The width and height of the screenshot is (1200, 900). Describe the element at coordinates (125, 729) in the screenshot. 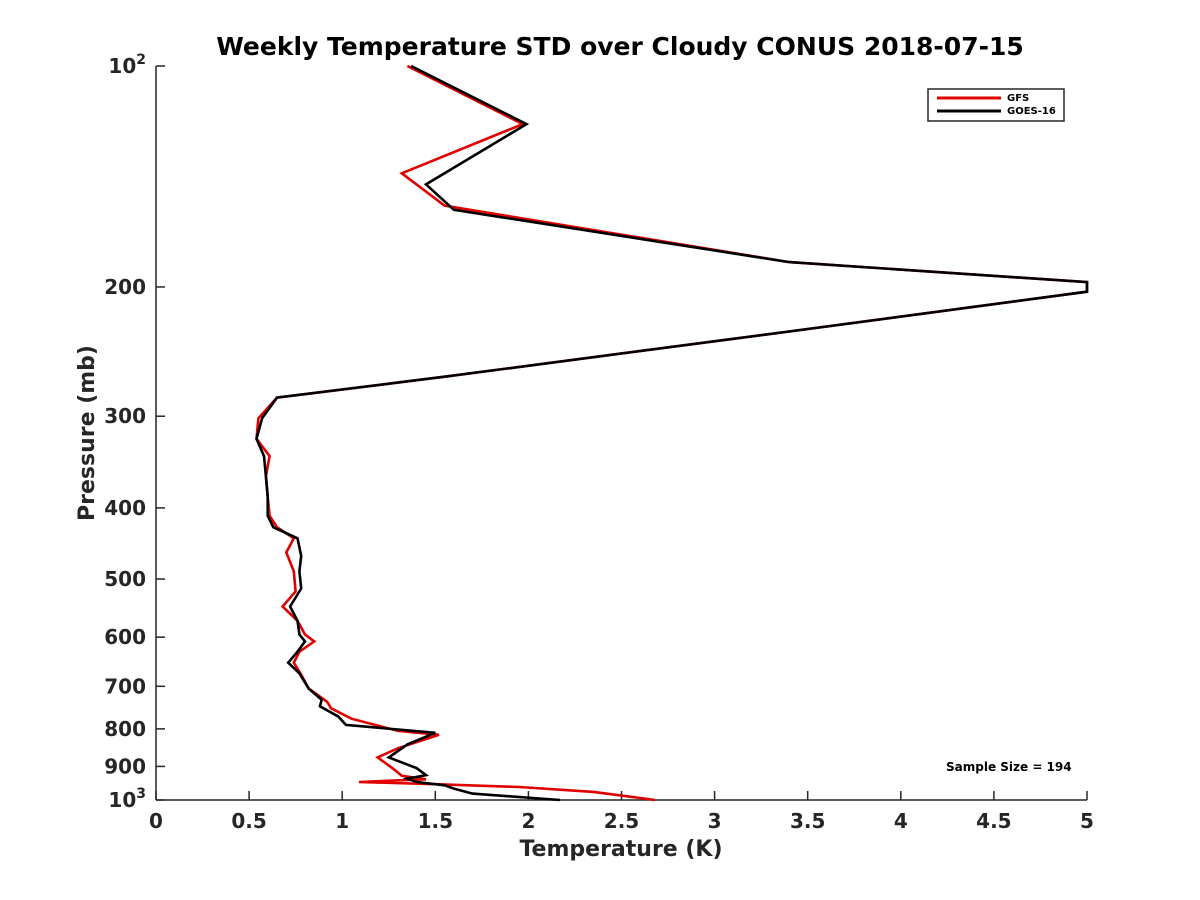

I see `y-tick-label: 800` at that location.